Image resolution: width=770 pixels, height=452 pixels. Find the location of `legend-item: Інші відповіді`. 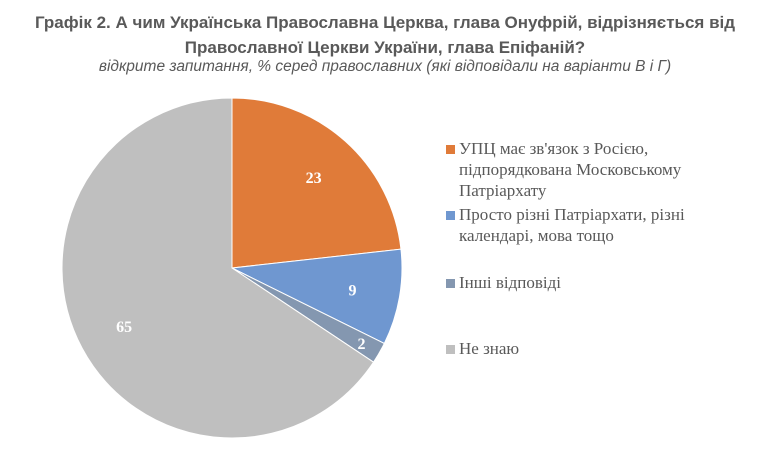

legend-item: Інші відповіді is located at coordinates (591, 282).